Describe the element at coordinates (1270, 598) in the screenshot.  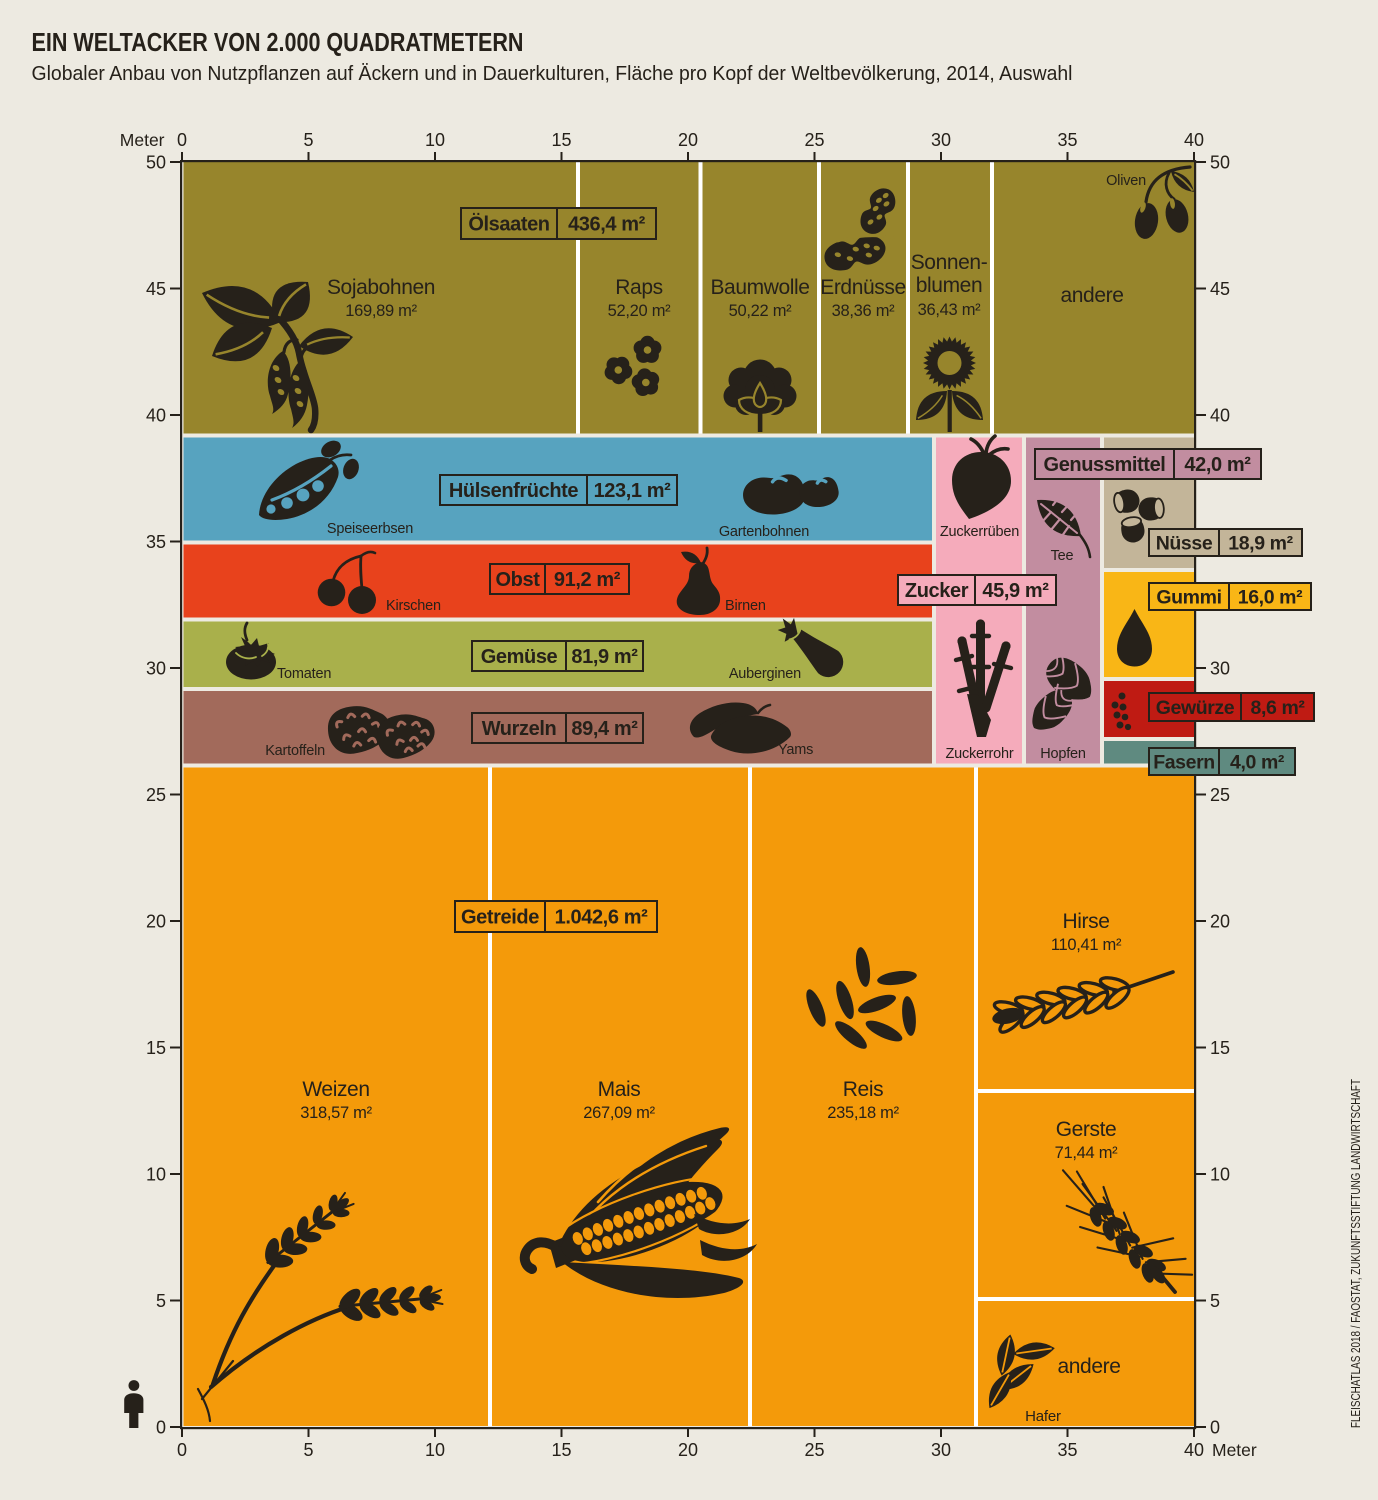
I see `svg-text: 16,0 m²` at that location.